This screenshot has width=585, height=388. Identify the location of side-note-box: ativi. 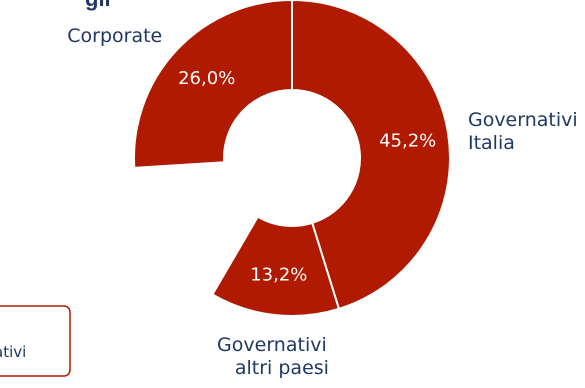
(35, 341).